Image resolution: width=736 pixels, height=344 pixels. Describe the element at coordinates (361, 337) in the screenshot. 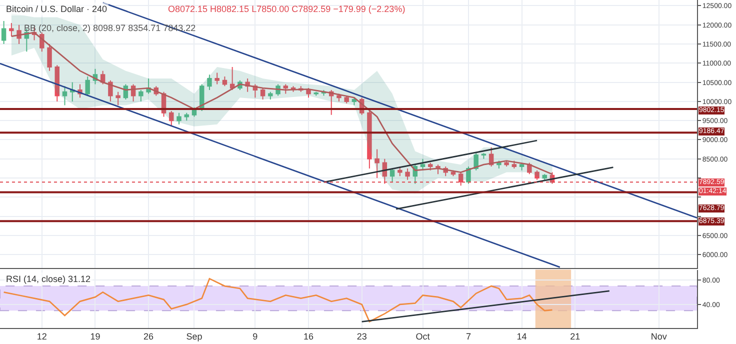

I see `x-tick-label: 23` at that location.